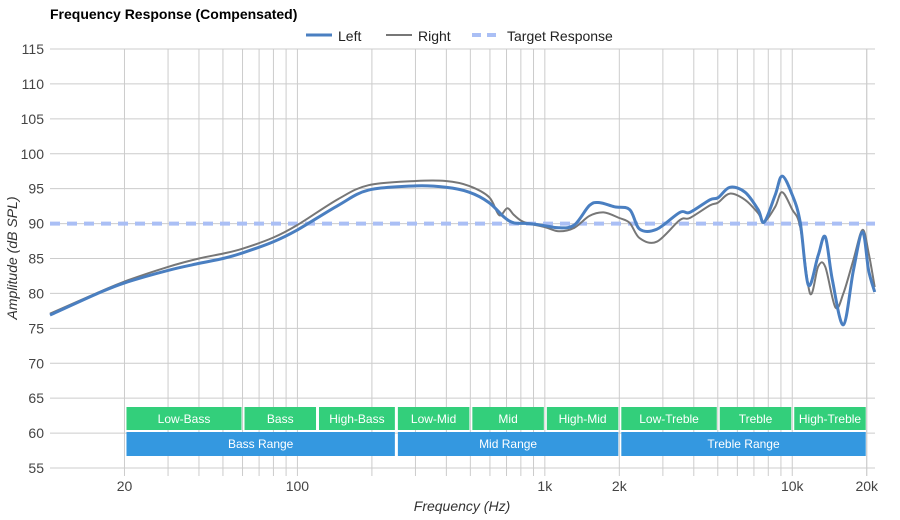 Image resolution: width=900 pixels, height=520 pixels. Describe the element at coordinates (12, 259) in the screenshot. I see `y-axis-label: Amplitude (dB SPL)` at that location.